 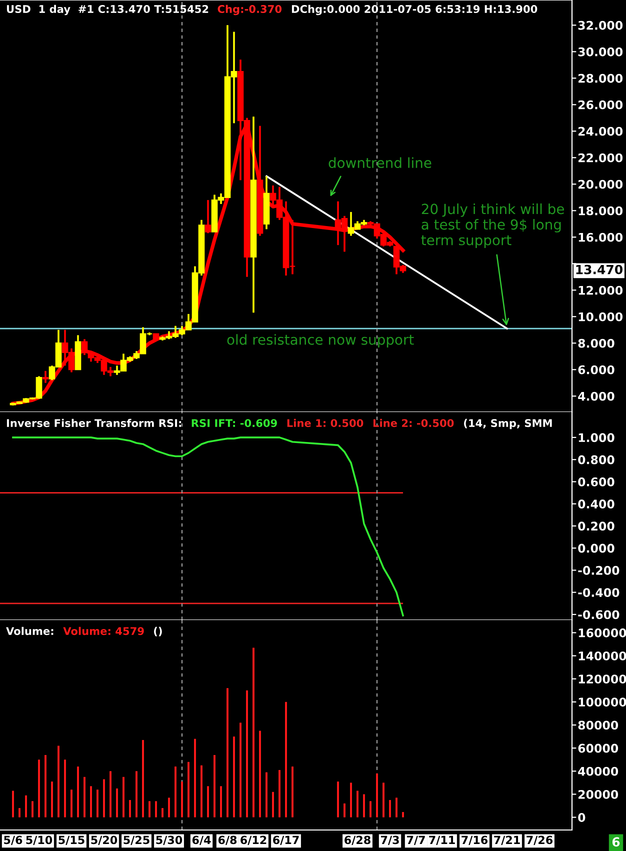 I want to click on text: Volume:, so click(x=30, y=631).